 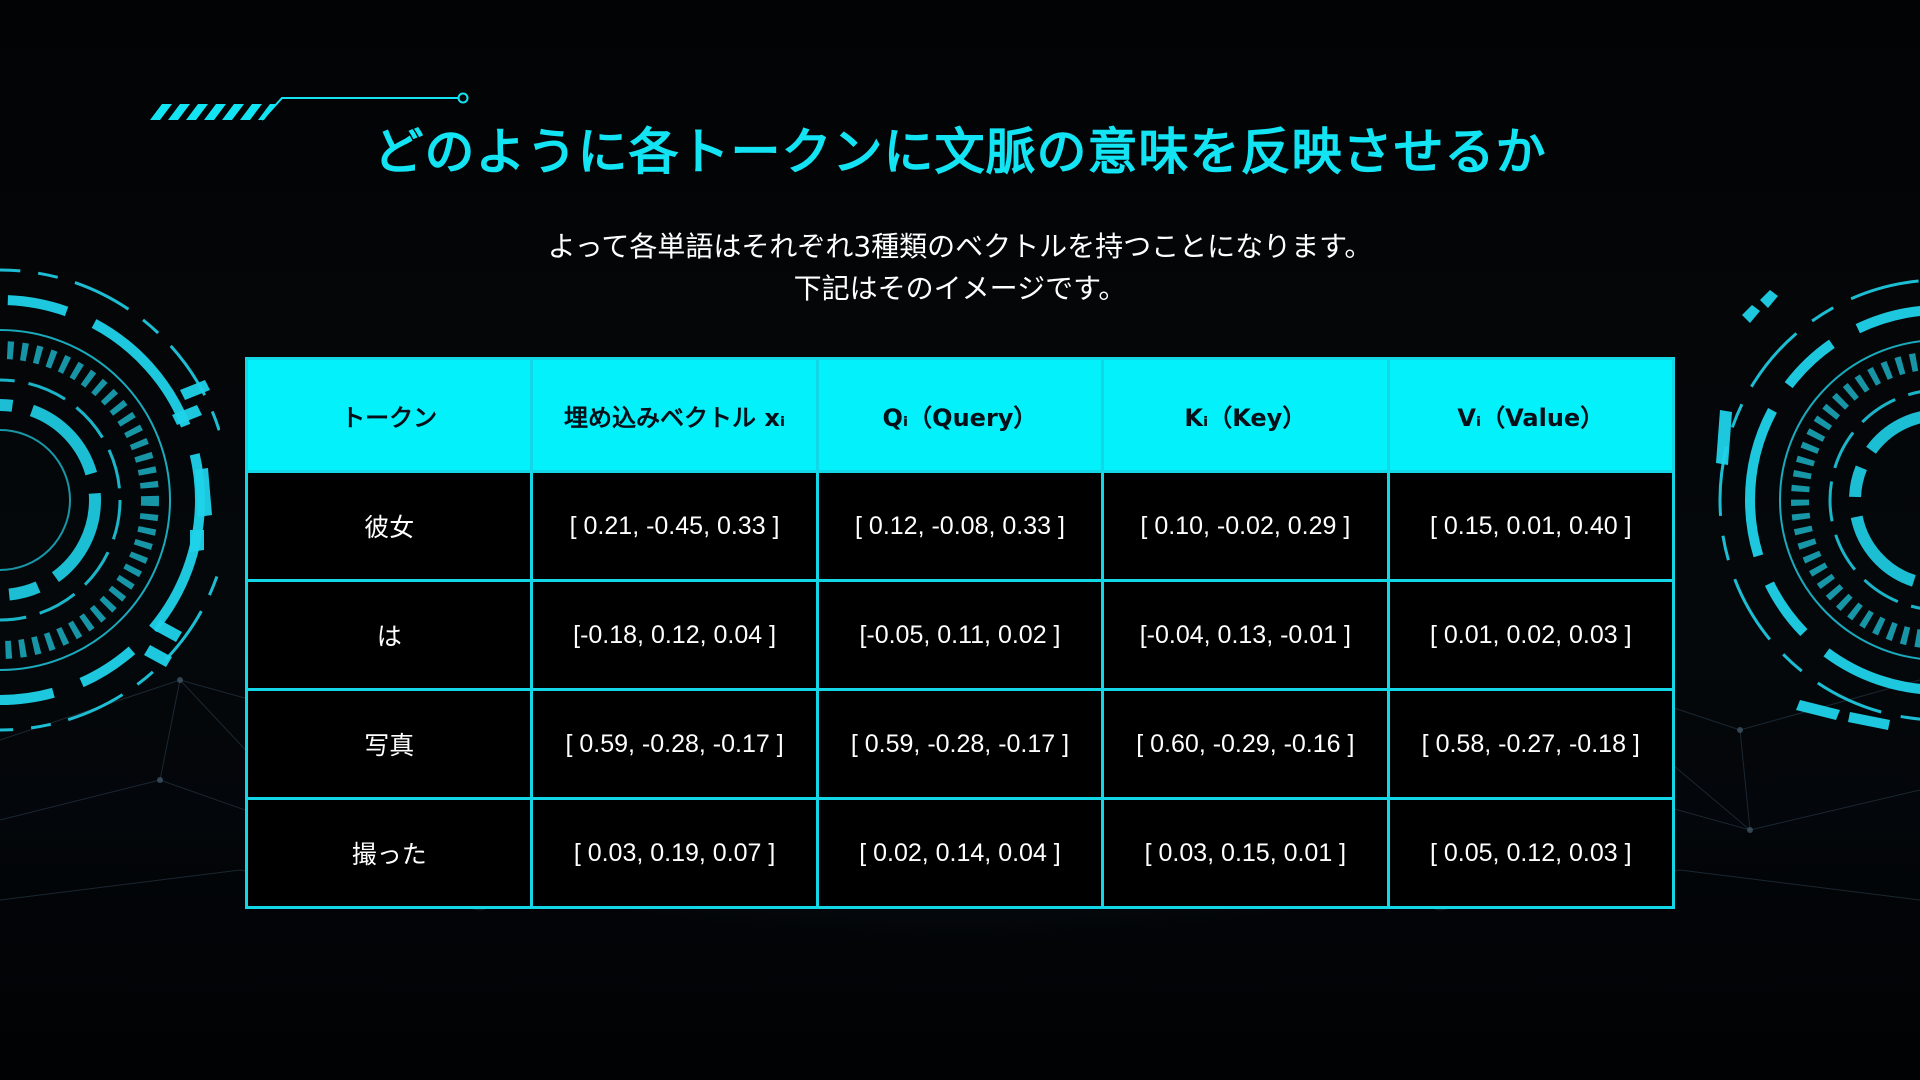 I want to click on header-accent-graphic, so click(x=309, y=106).